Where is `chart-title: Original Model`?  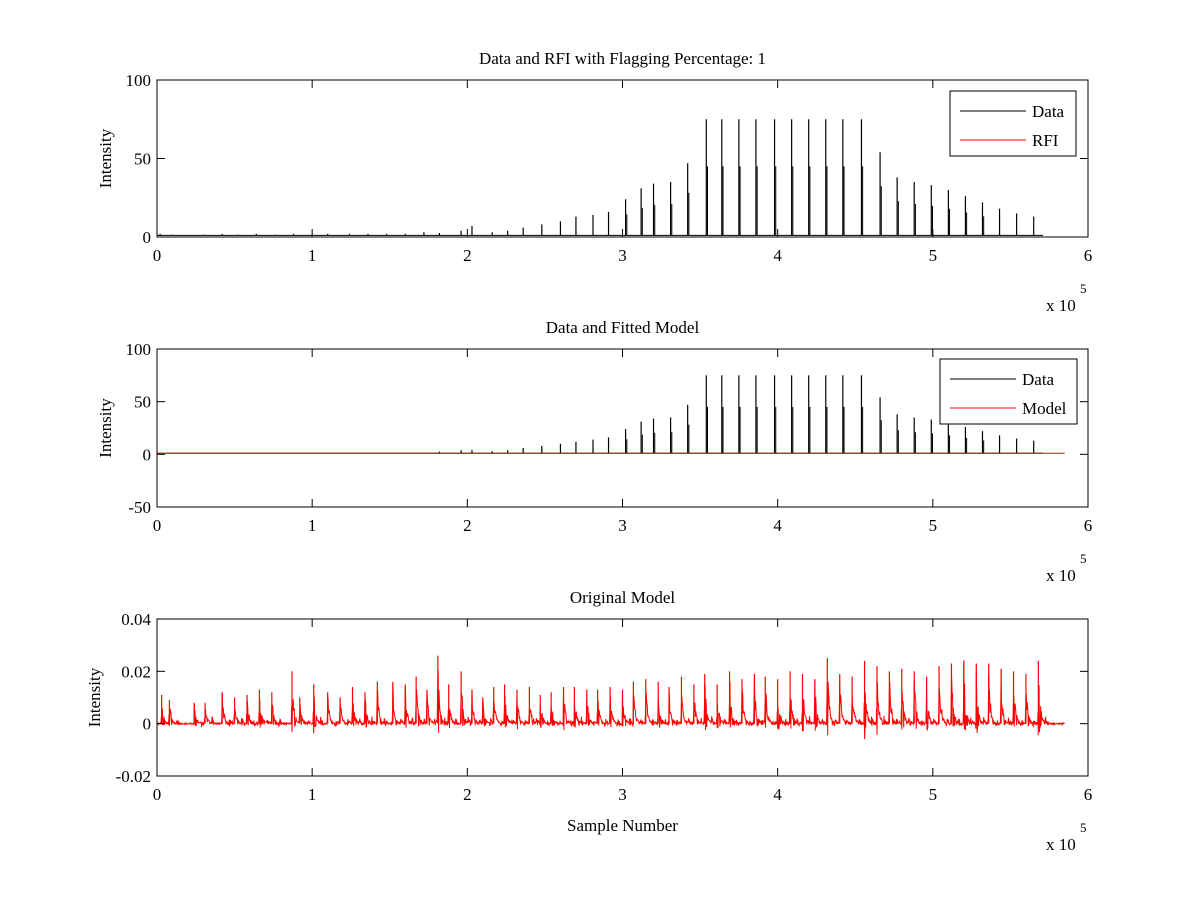
chart-title: Original Model is located at coordinates (623, 597).